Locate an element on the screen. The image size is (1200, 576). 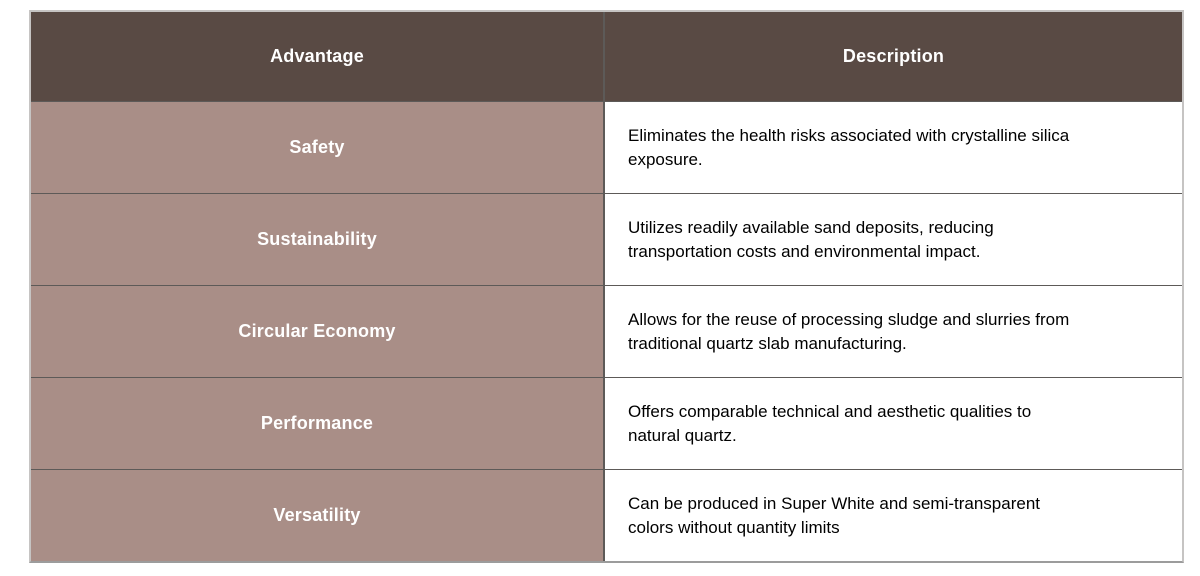
column-header-advantage: Advantage is located at coordinates (318, 56).